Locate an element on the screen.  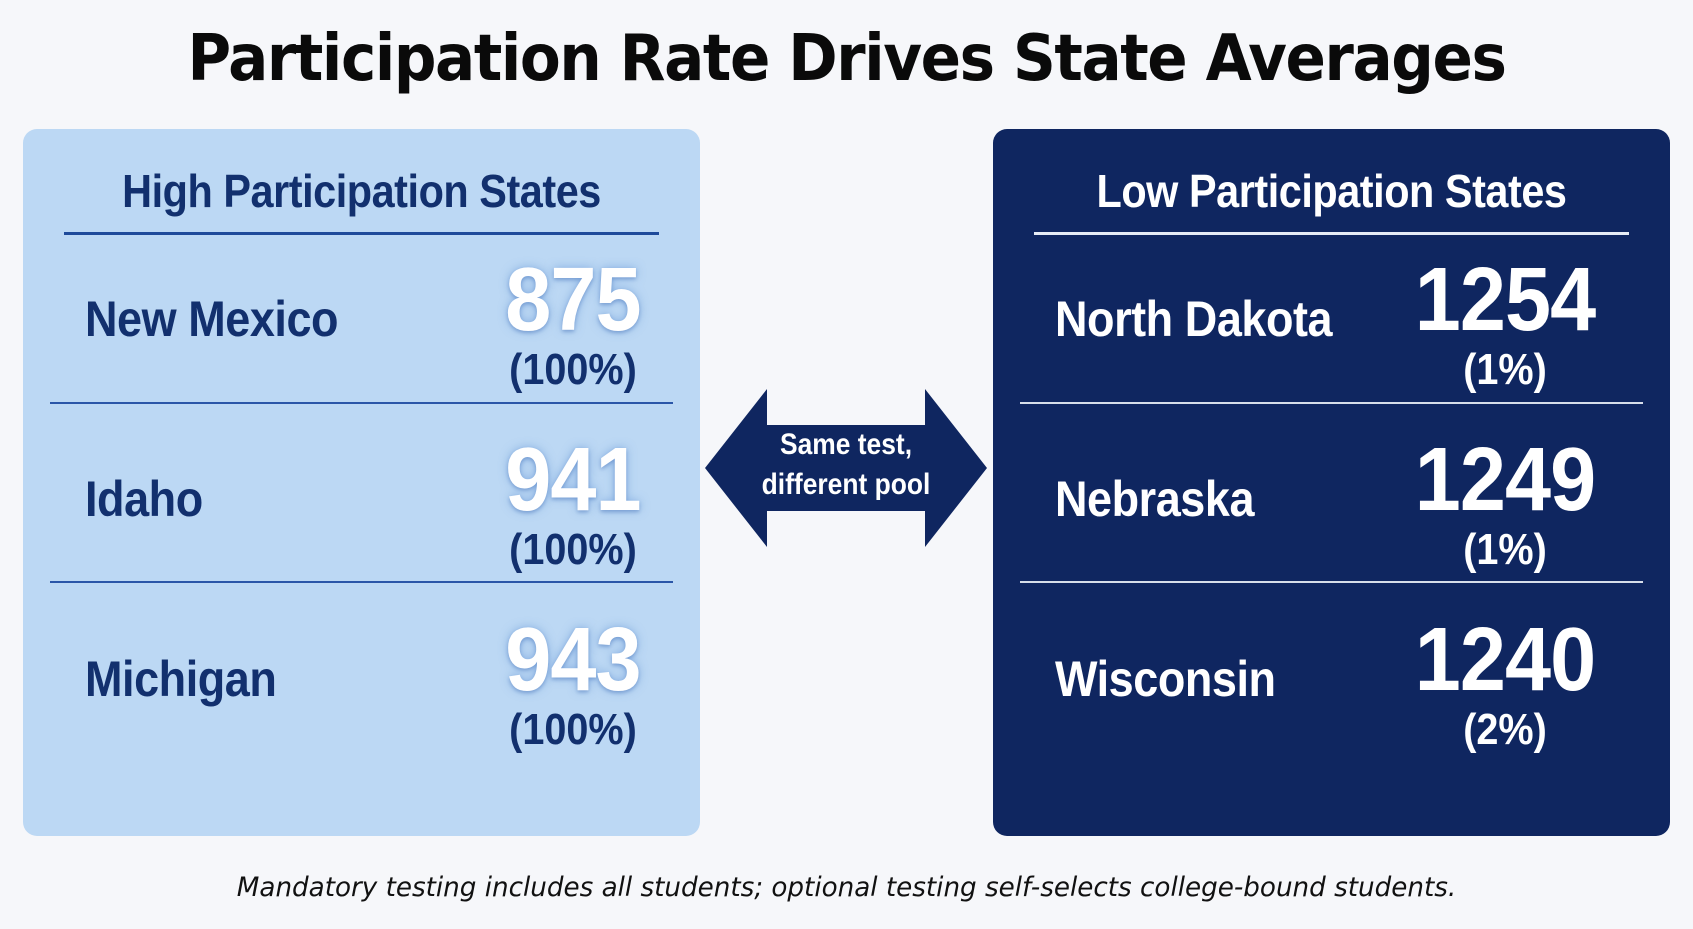
comparison-arrow: Same test, different pool is located at coordinates (846, 468).